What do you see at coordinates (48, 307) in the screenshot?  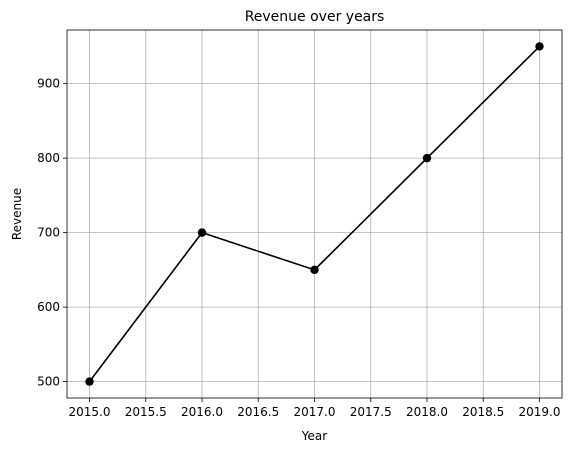 I see `y-tick-label: 600` at bounding box center [48, 307].